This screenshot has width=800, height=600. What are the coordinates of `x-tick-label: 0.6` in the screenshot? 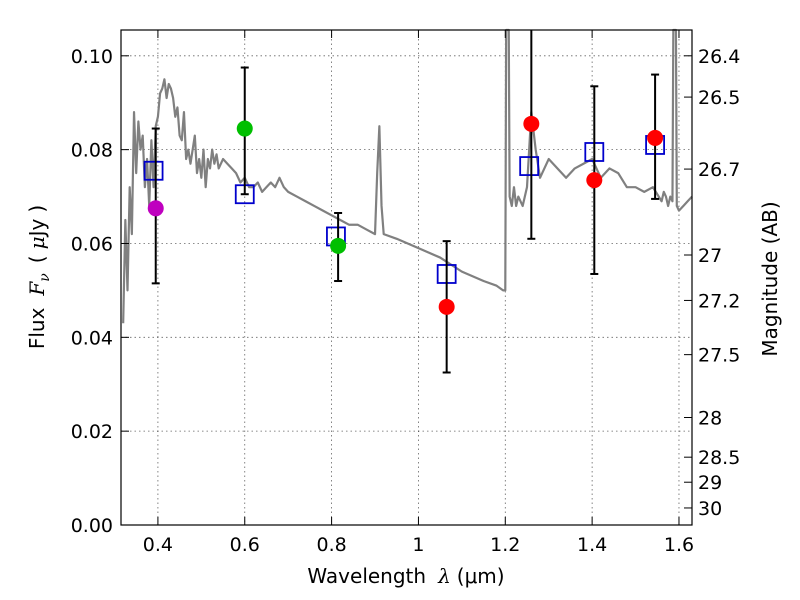 It's located at (245, 545).